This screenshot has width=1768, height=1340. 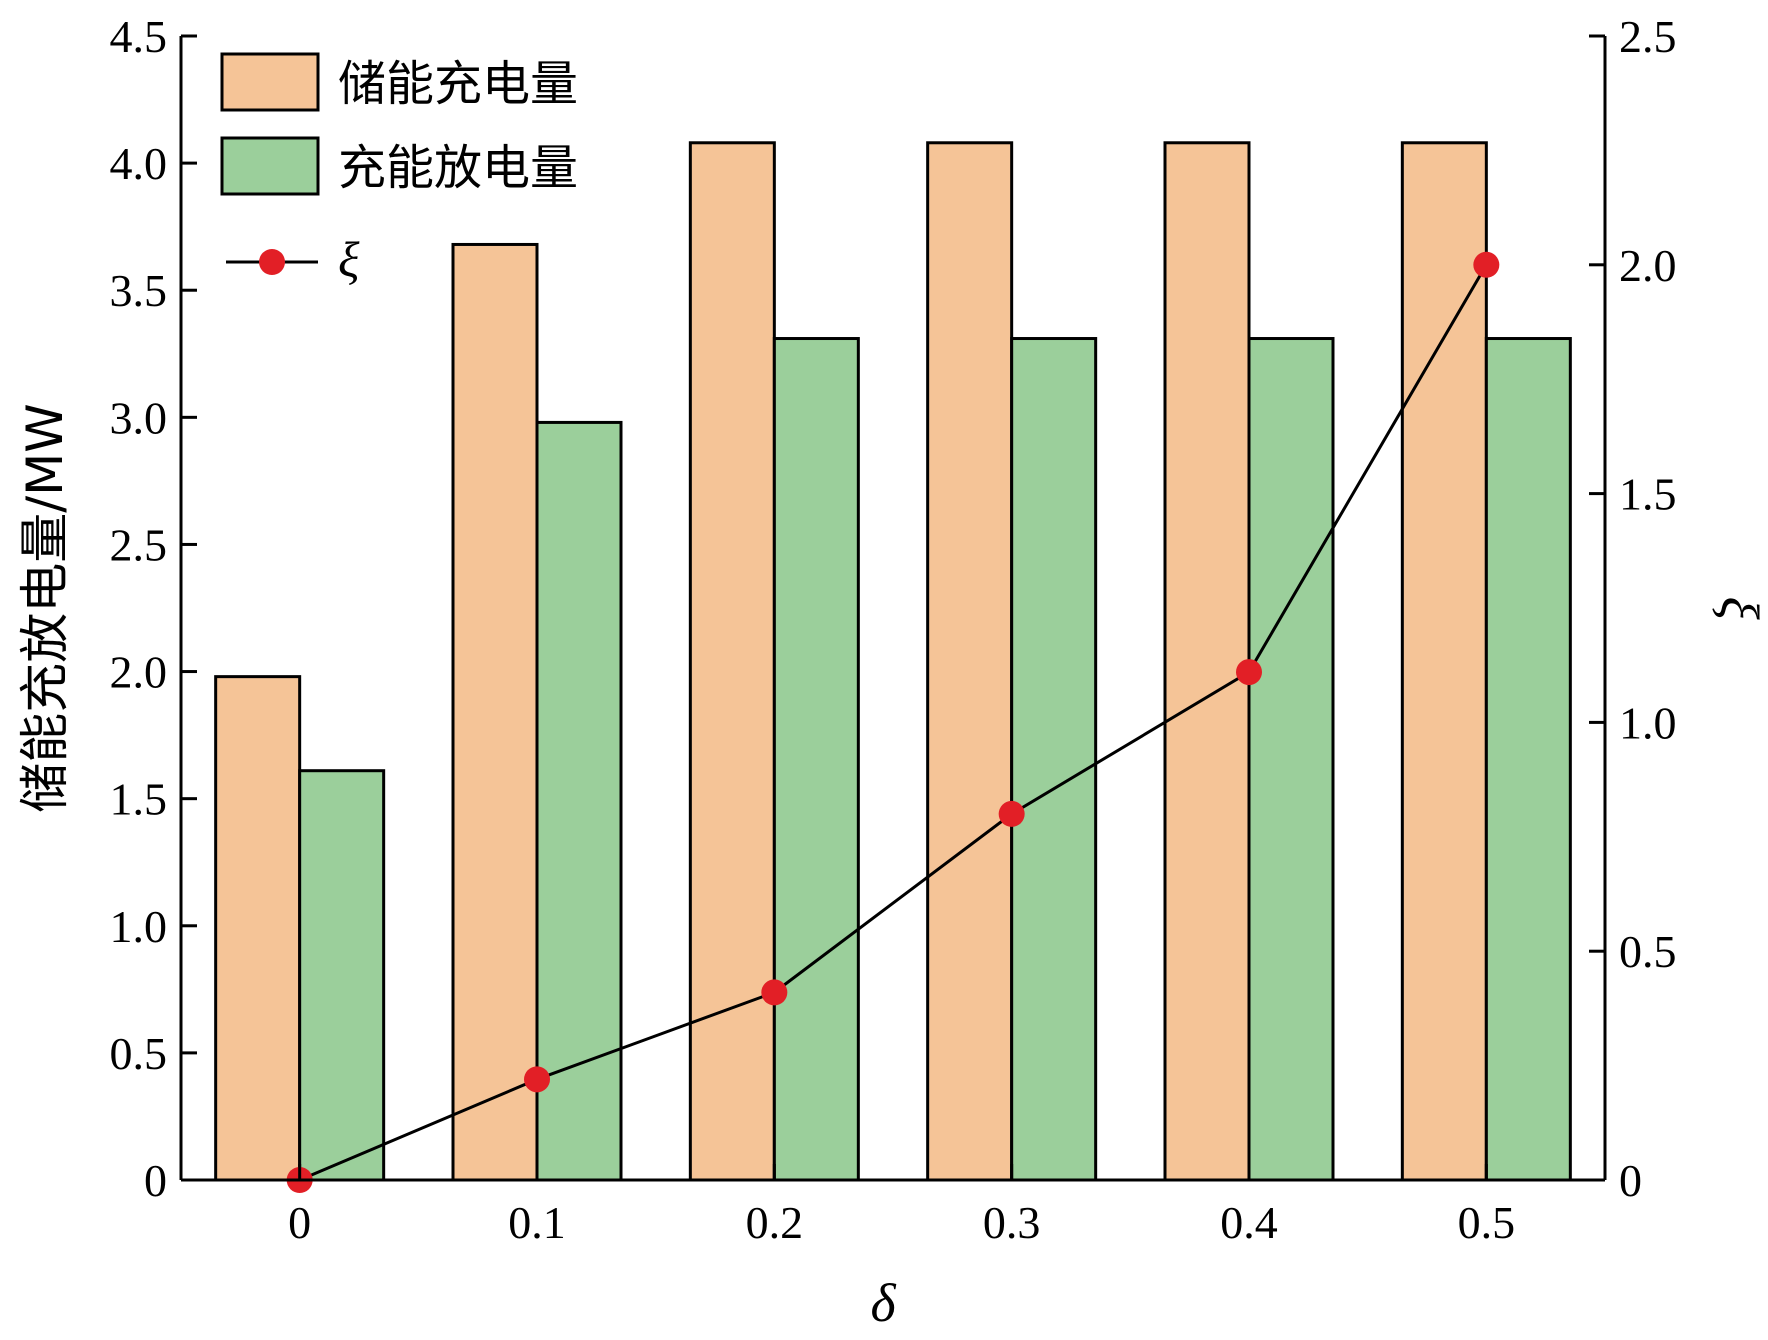 What do you see at coordinates (270, 166) in the screenshot?
I see `legend-swatch-discharge` at bounding box center [270, 166].